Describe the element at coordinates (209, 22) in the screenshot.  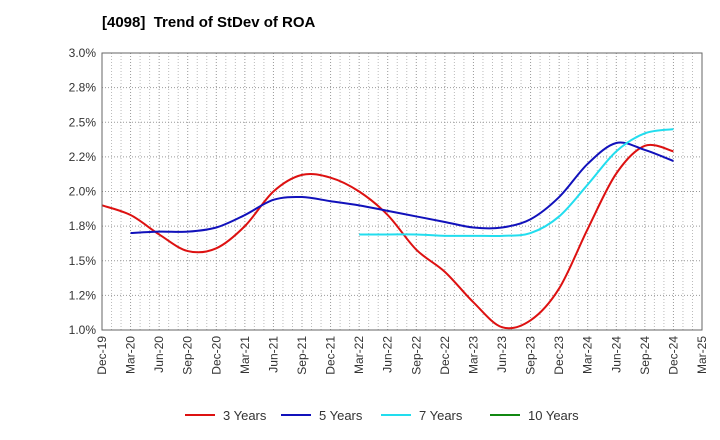
I see `chart-title: [4098] Trend of StDev of ROA` at that location.